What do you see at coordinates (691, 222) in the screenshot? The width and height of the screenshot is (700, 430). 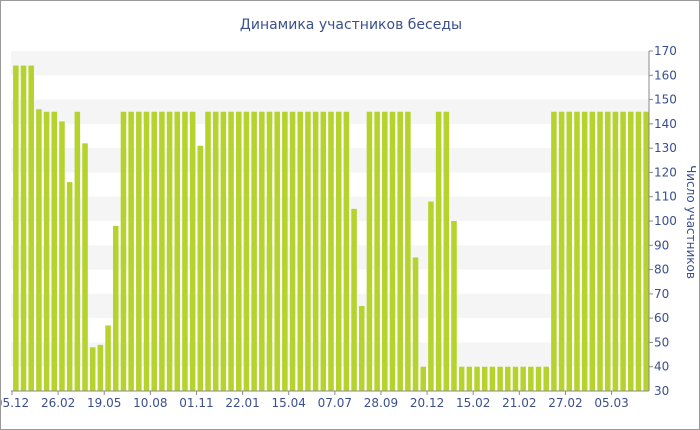 I see `y-axis-label: Число участников` at bounding box center [691, 222].